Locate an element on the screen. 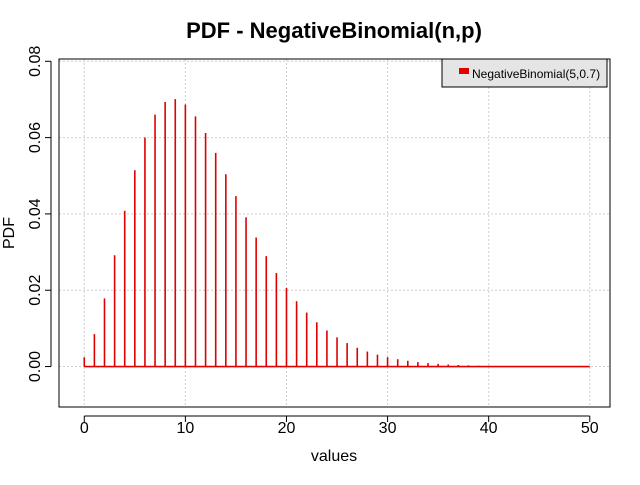 Image resolution: width=640 pixels, height=485 pixels. x-axis: 0 10 20 30 40 50 is located at coordinates (339, 426).